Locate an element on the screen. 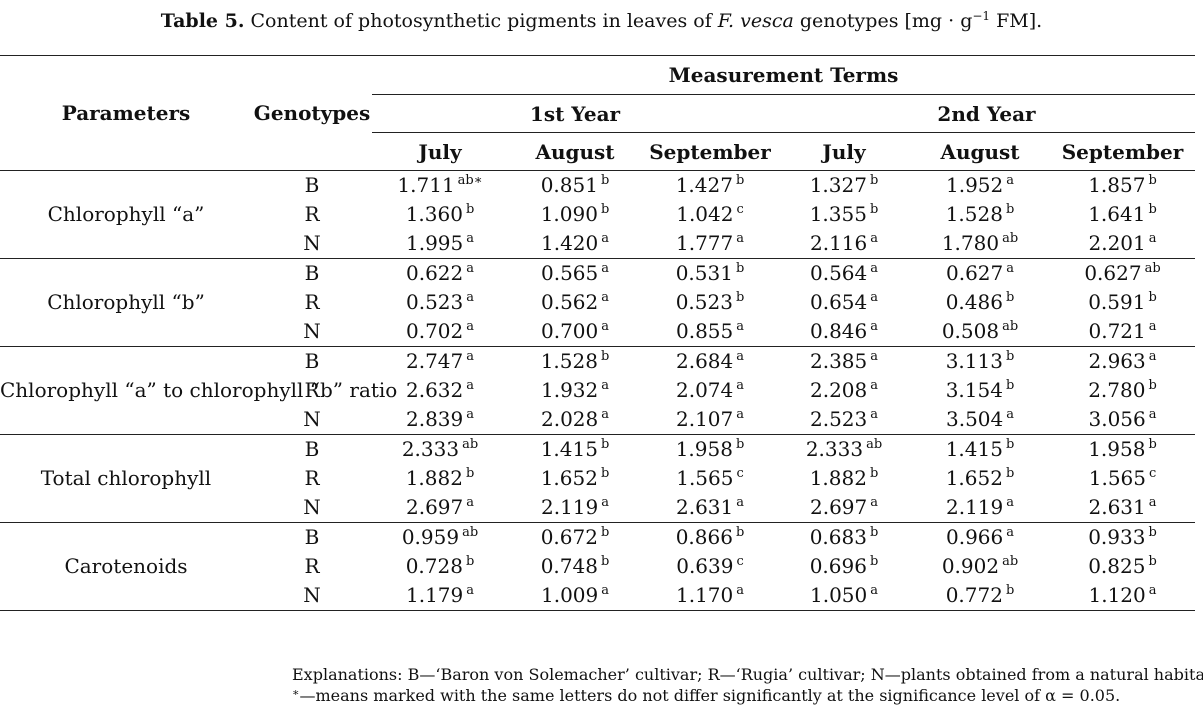 The width and height of the screenshot is (1203, 711). pigment-value: 2.697 is located at coordinates (434, 507).